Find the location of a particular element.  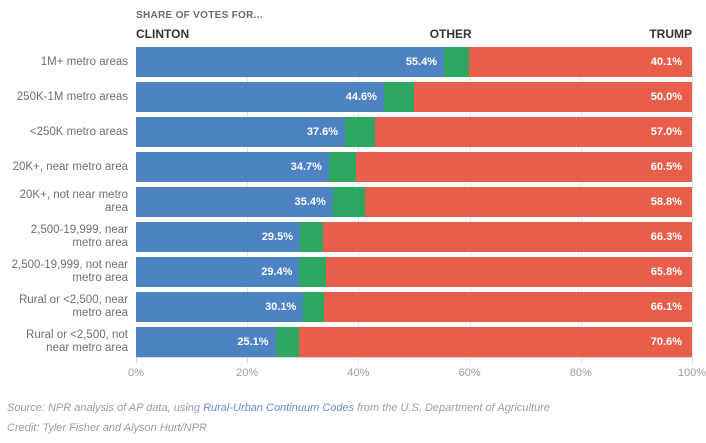

trump-value-label: 40.1% is located at coordinates (666, 62).